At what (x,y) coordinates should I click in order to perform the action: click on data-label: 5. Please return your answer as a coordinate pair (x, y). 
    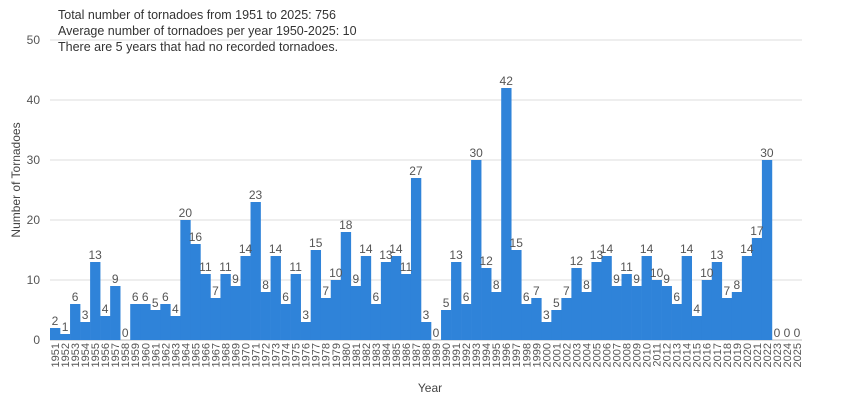
    Looking at the image, I should click on (556, 303).